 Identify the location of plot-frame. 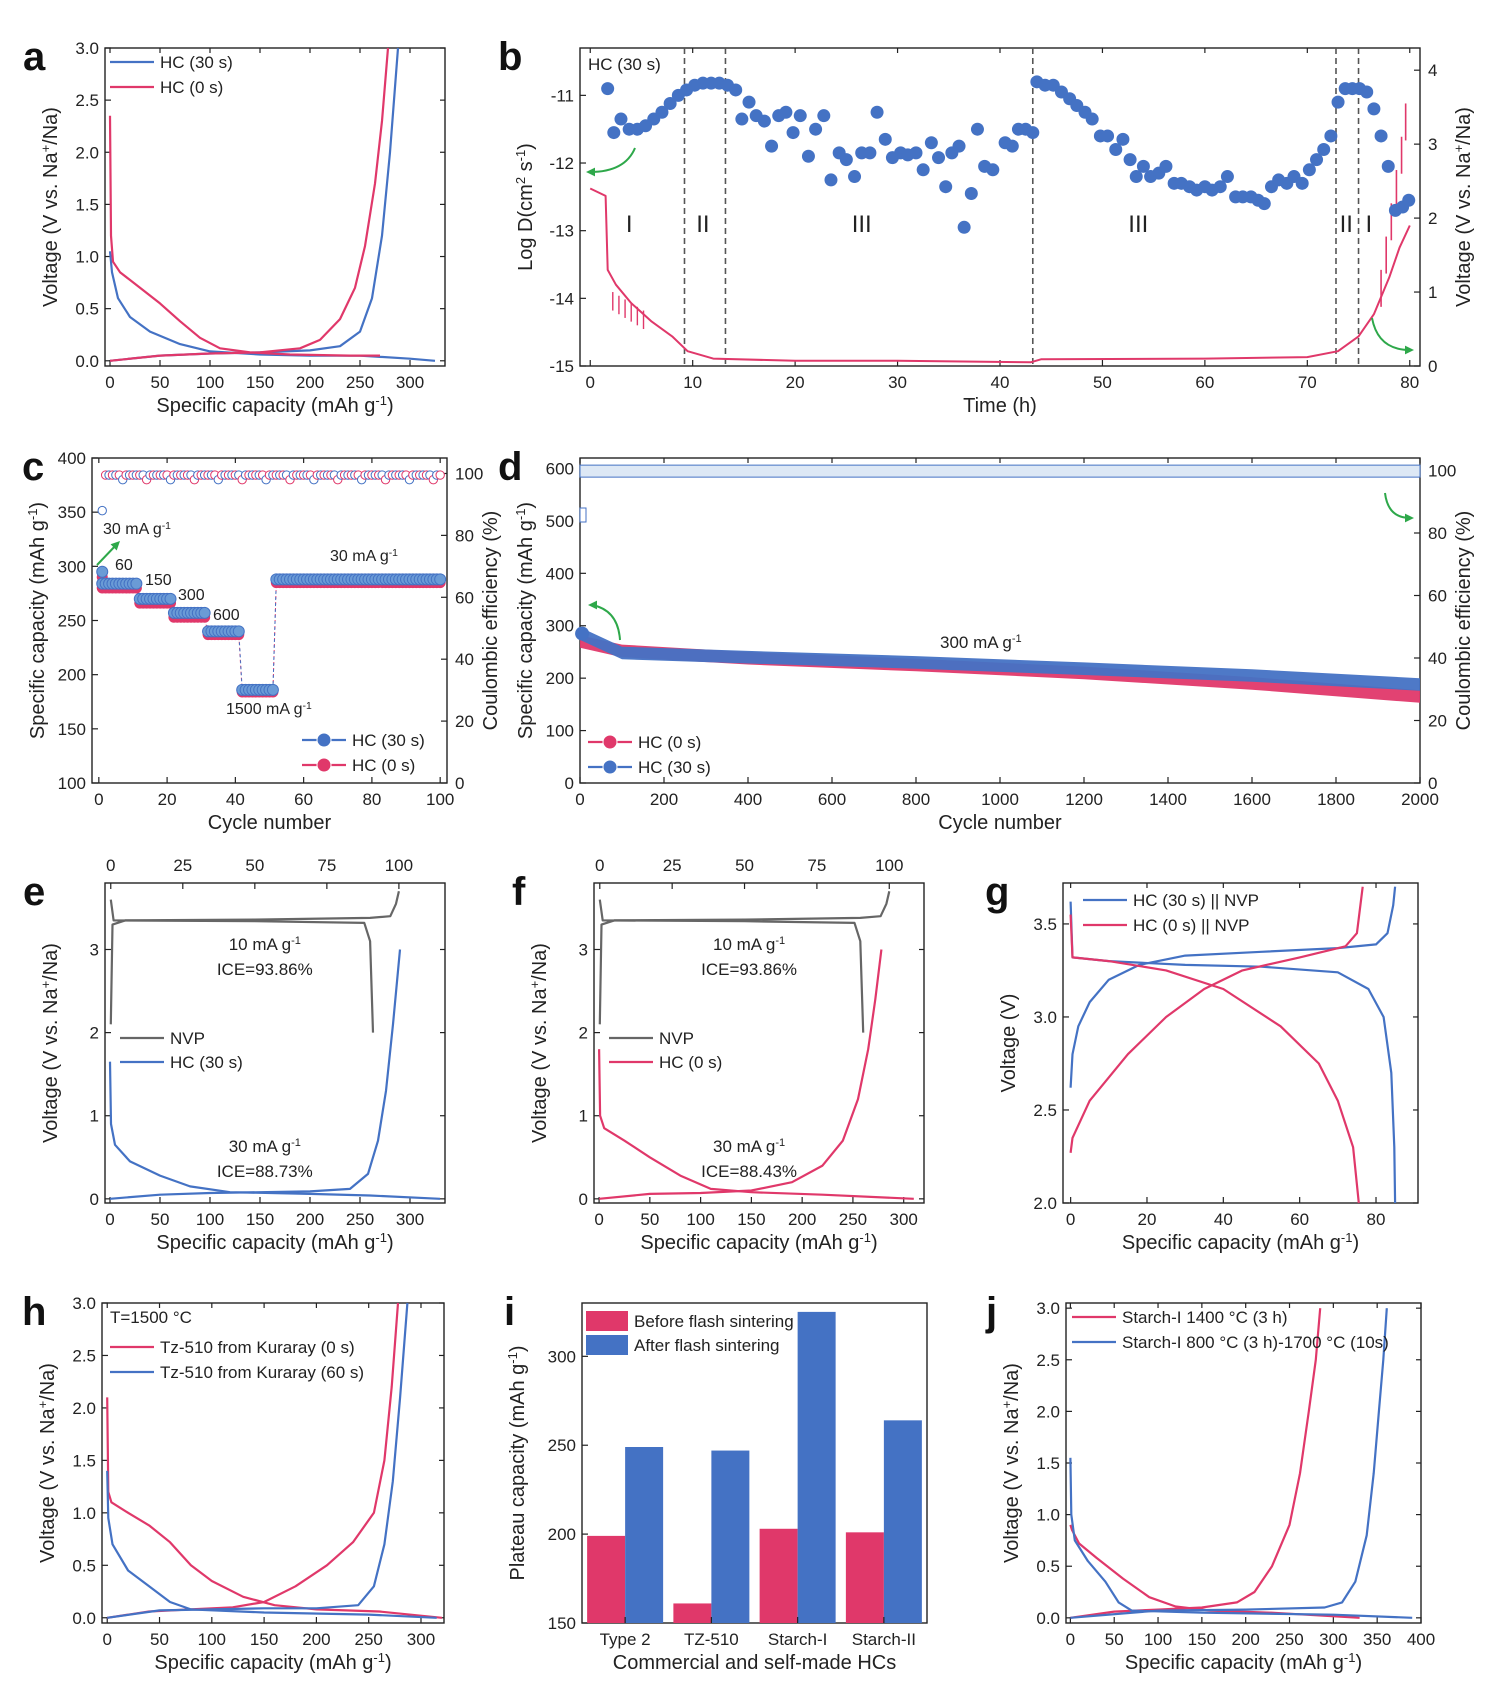
(1000, 207).